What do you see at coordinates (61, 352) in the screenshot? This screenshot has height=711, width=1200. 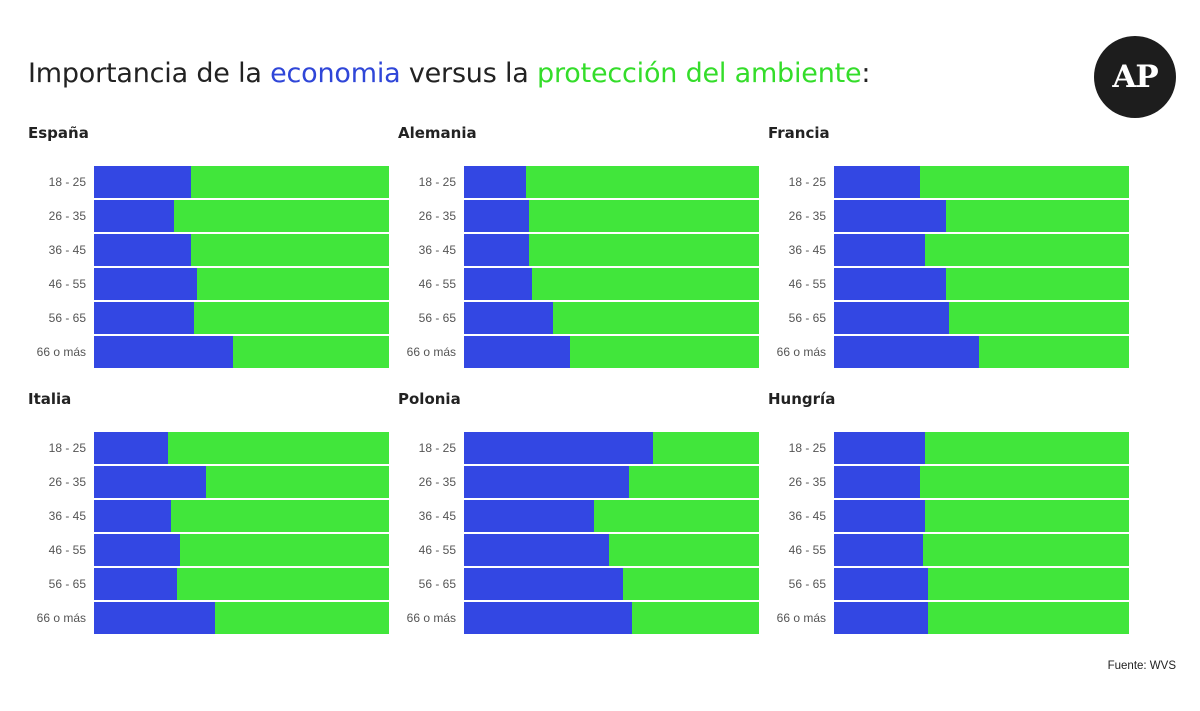 I see `row-label-espana-66-o-mas: 66 o más` at bounding box center [61, 352].